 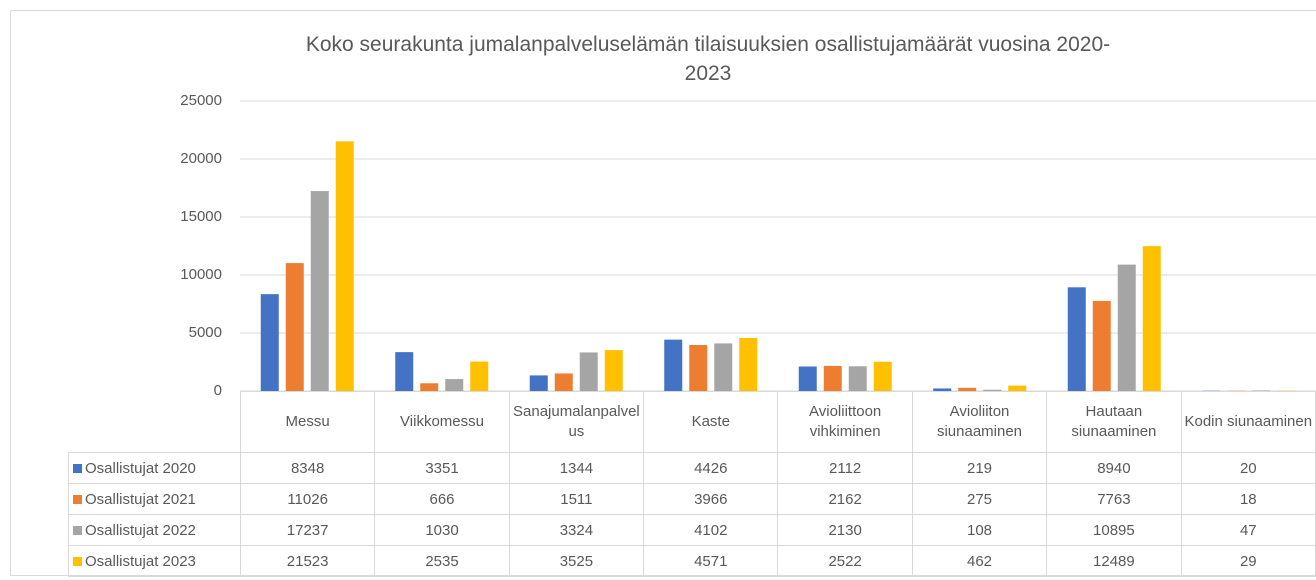 What do you see at coordinates (576, 499) in the screenshot?
I see `table-value: 1511` at bounding box center [576, 499].